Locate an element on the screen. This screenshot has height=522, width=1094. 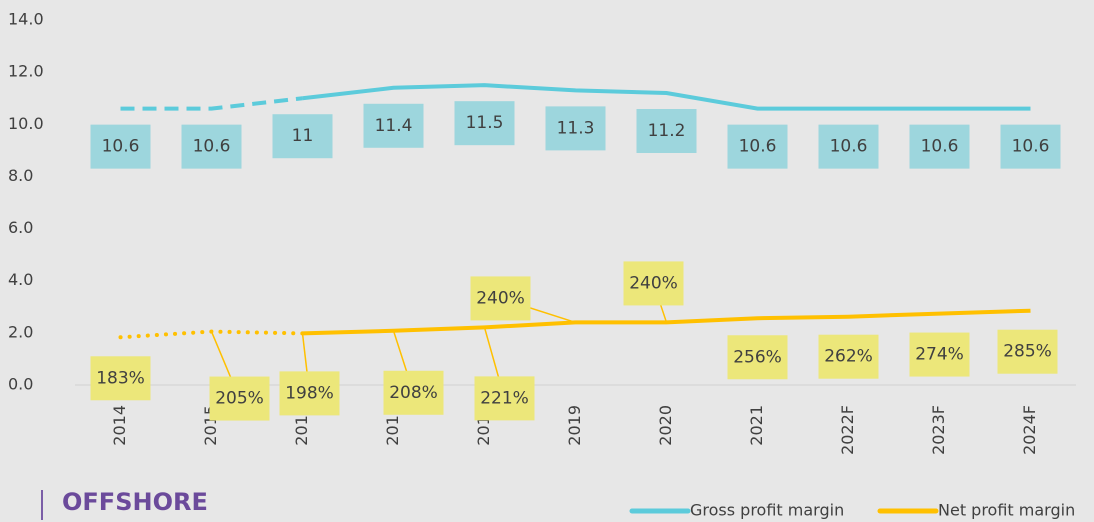
x-tick-label: 2014 is located at coordinates (119, 425).